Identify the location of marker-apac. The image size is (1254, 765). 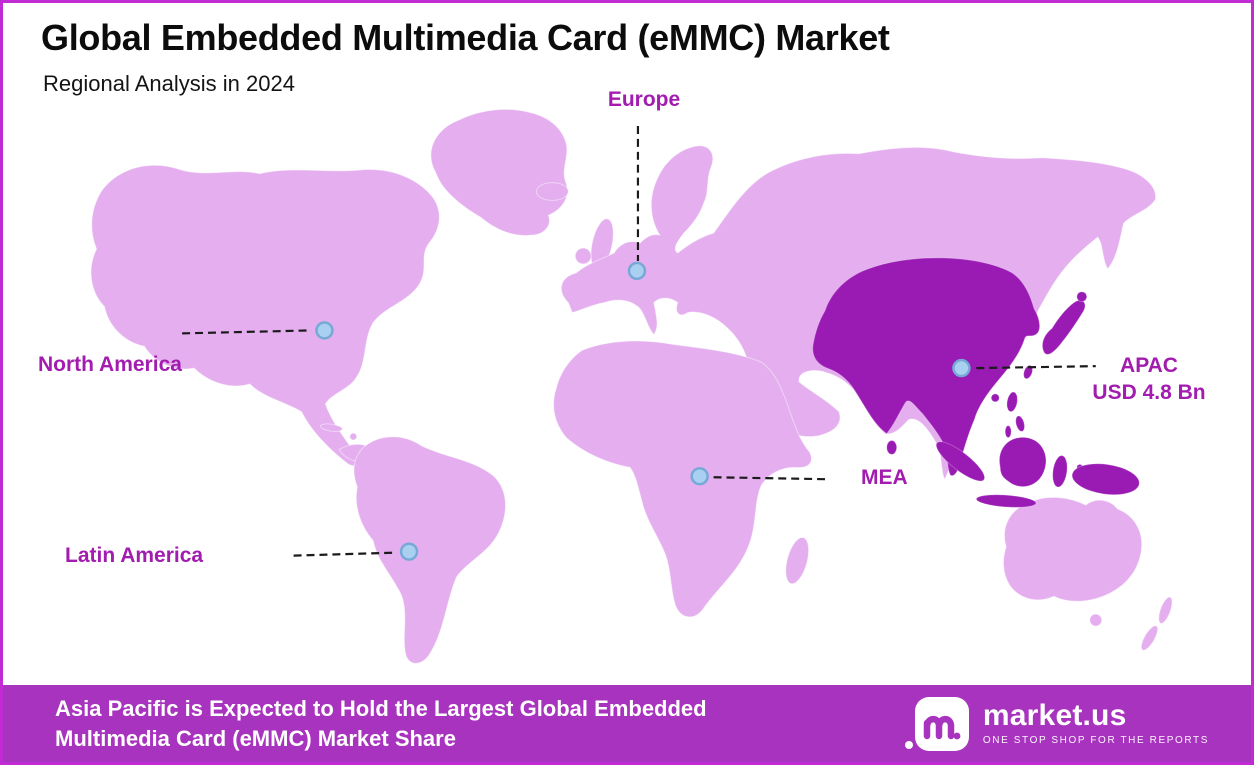
(961, 368).